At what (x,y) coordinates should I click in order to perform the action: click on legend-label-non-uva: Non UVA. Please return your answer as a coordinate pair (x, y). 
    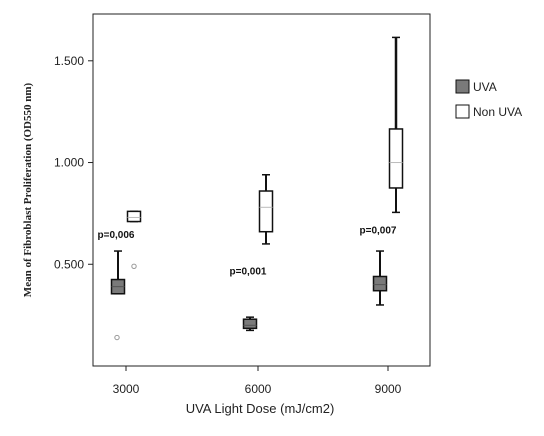
    Looking at the image, I should click on (497, 112).